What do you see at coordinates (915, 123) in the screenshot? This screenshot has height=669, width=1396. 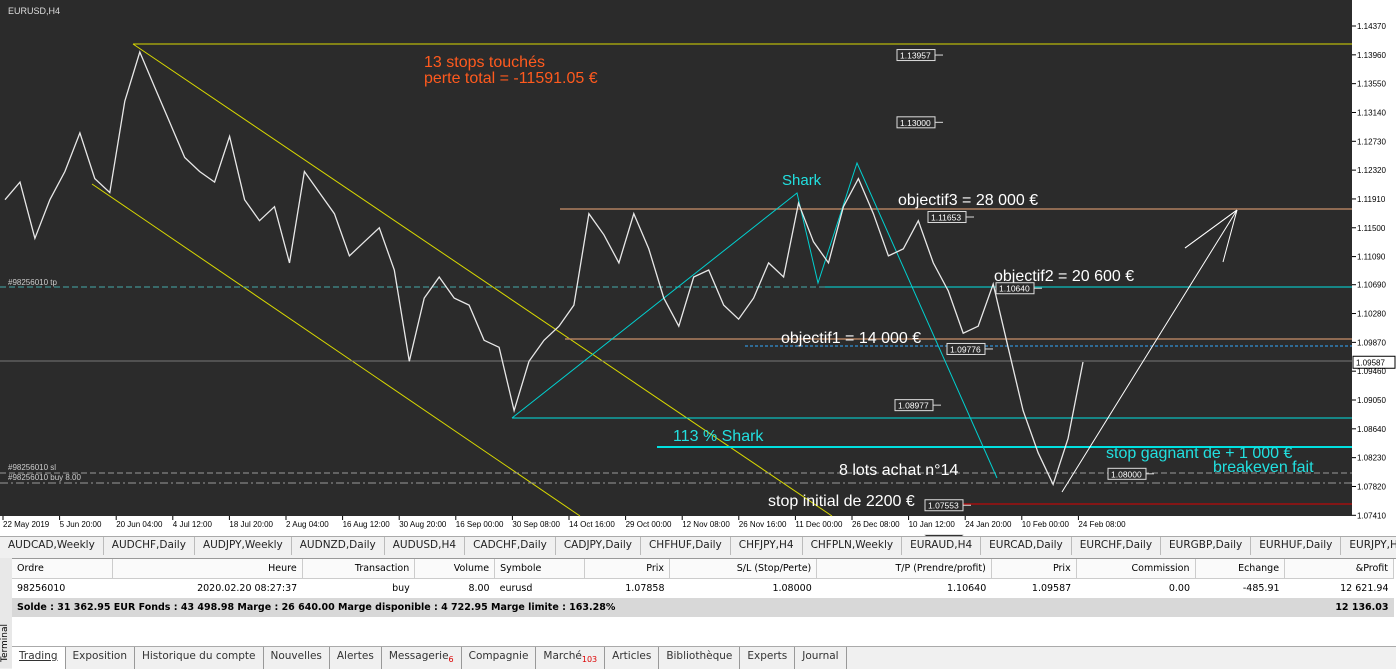 I see `price-box-label: 1.13000` at bounding box center [915, 123].